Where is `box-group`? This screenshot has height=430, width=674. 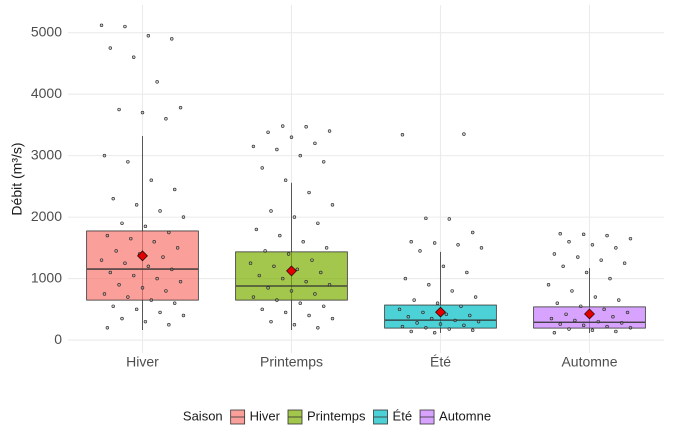
box-group is located at coordinates (440, 233).